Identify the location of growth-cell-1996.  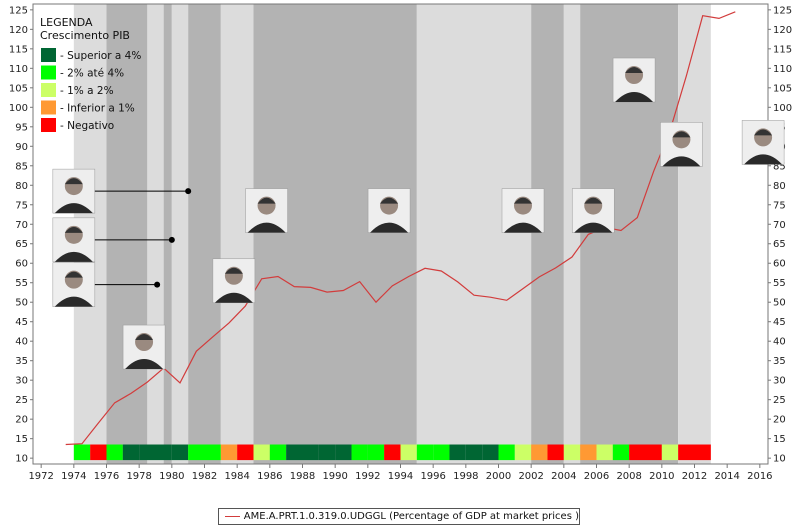
(441, 452).